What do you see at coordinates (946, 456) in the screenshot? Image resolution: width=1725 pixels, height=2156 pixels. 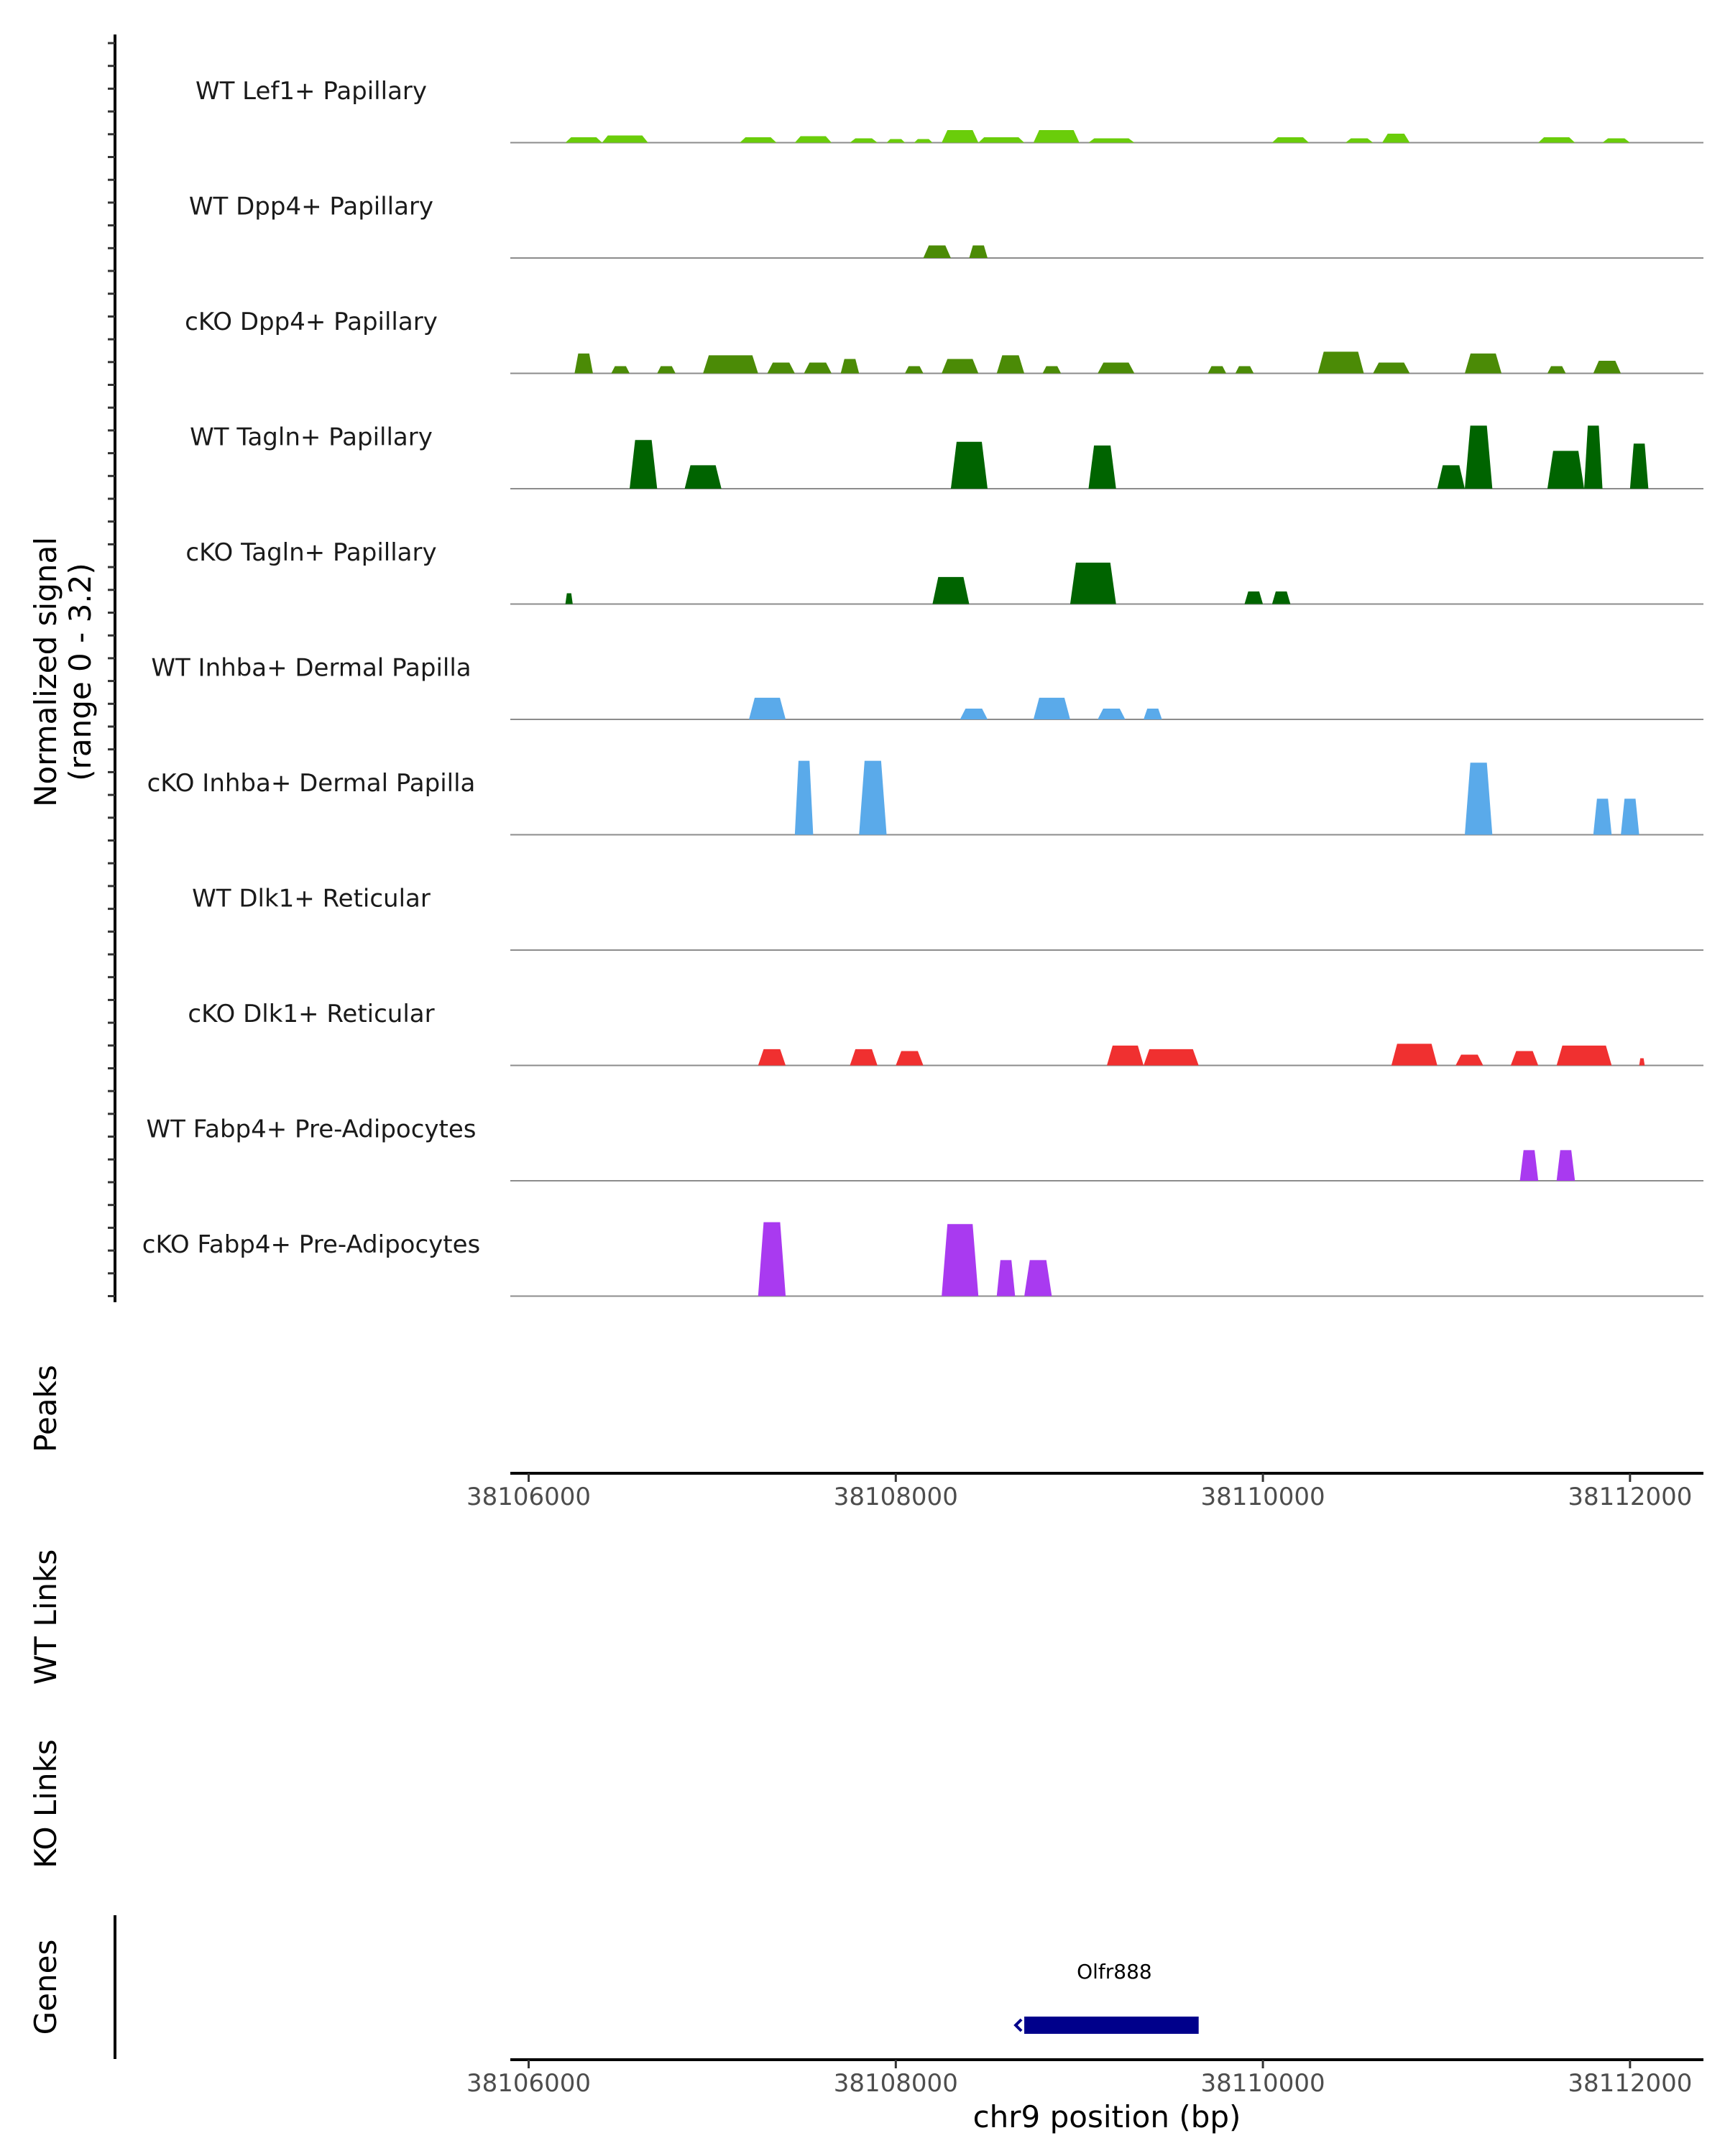 I see `track-4: WT Tagln+ Papillary` at bounding box center [946, 456].